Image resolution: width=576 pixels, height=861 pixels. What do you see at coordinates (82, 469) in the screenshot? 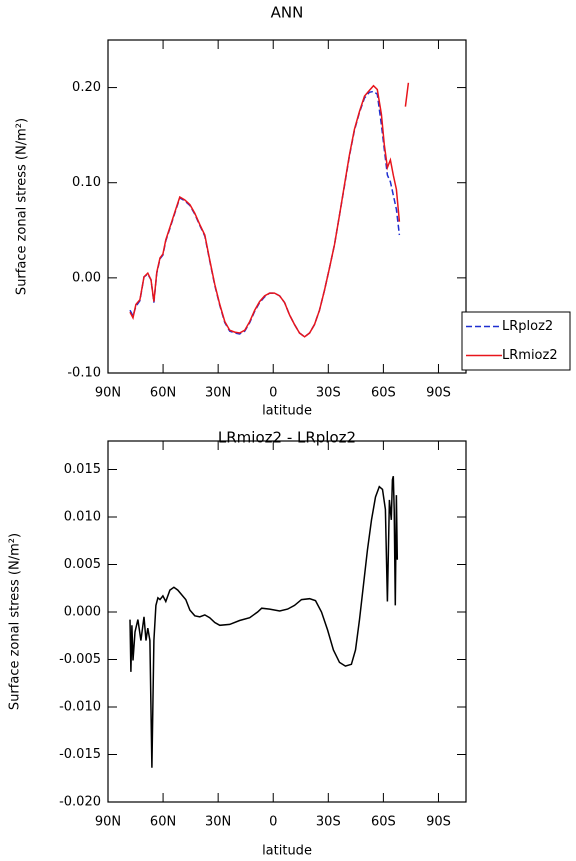
I see `y-tick-label: 0.015` at bounding box center [82, 469].